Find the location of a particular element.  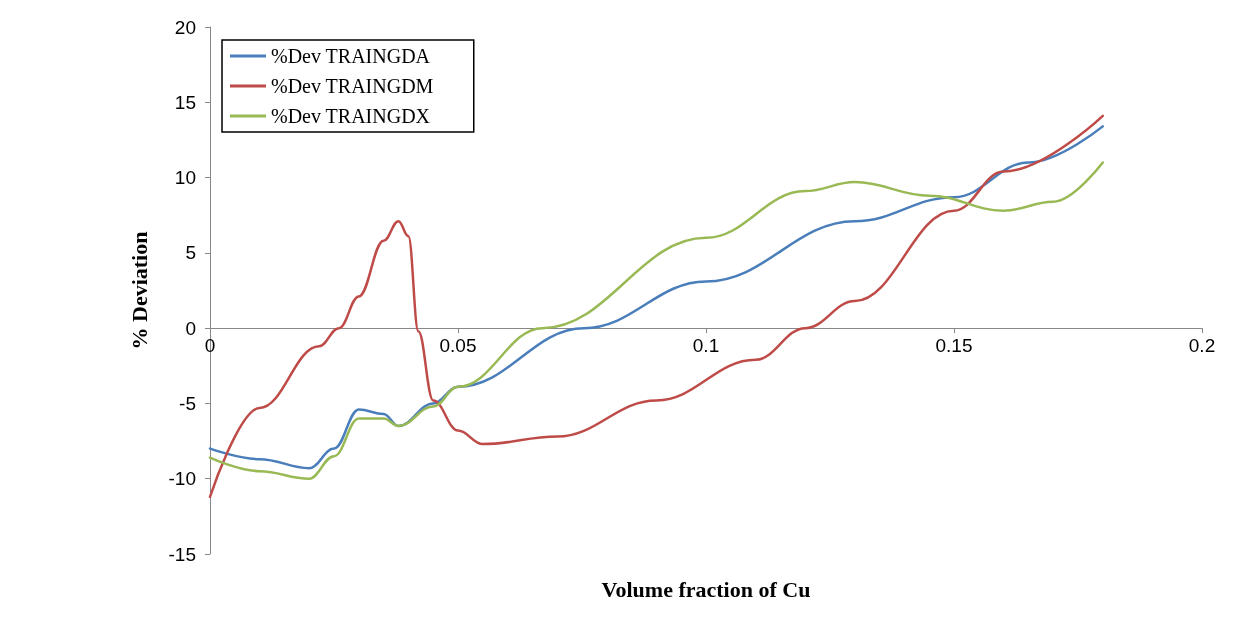

y-tick-label: 10 is located at coordinates (185, 178).